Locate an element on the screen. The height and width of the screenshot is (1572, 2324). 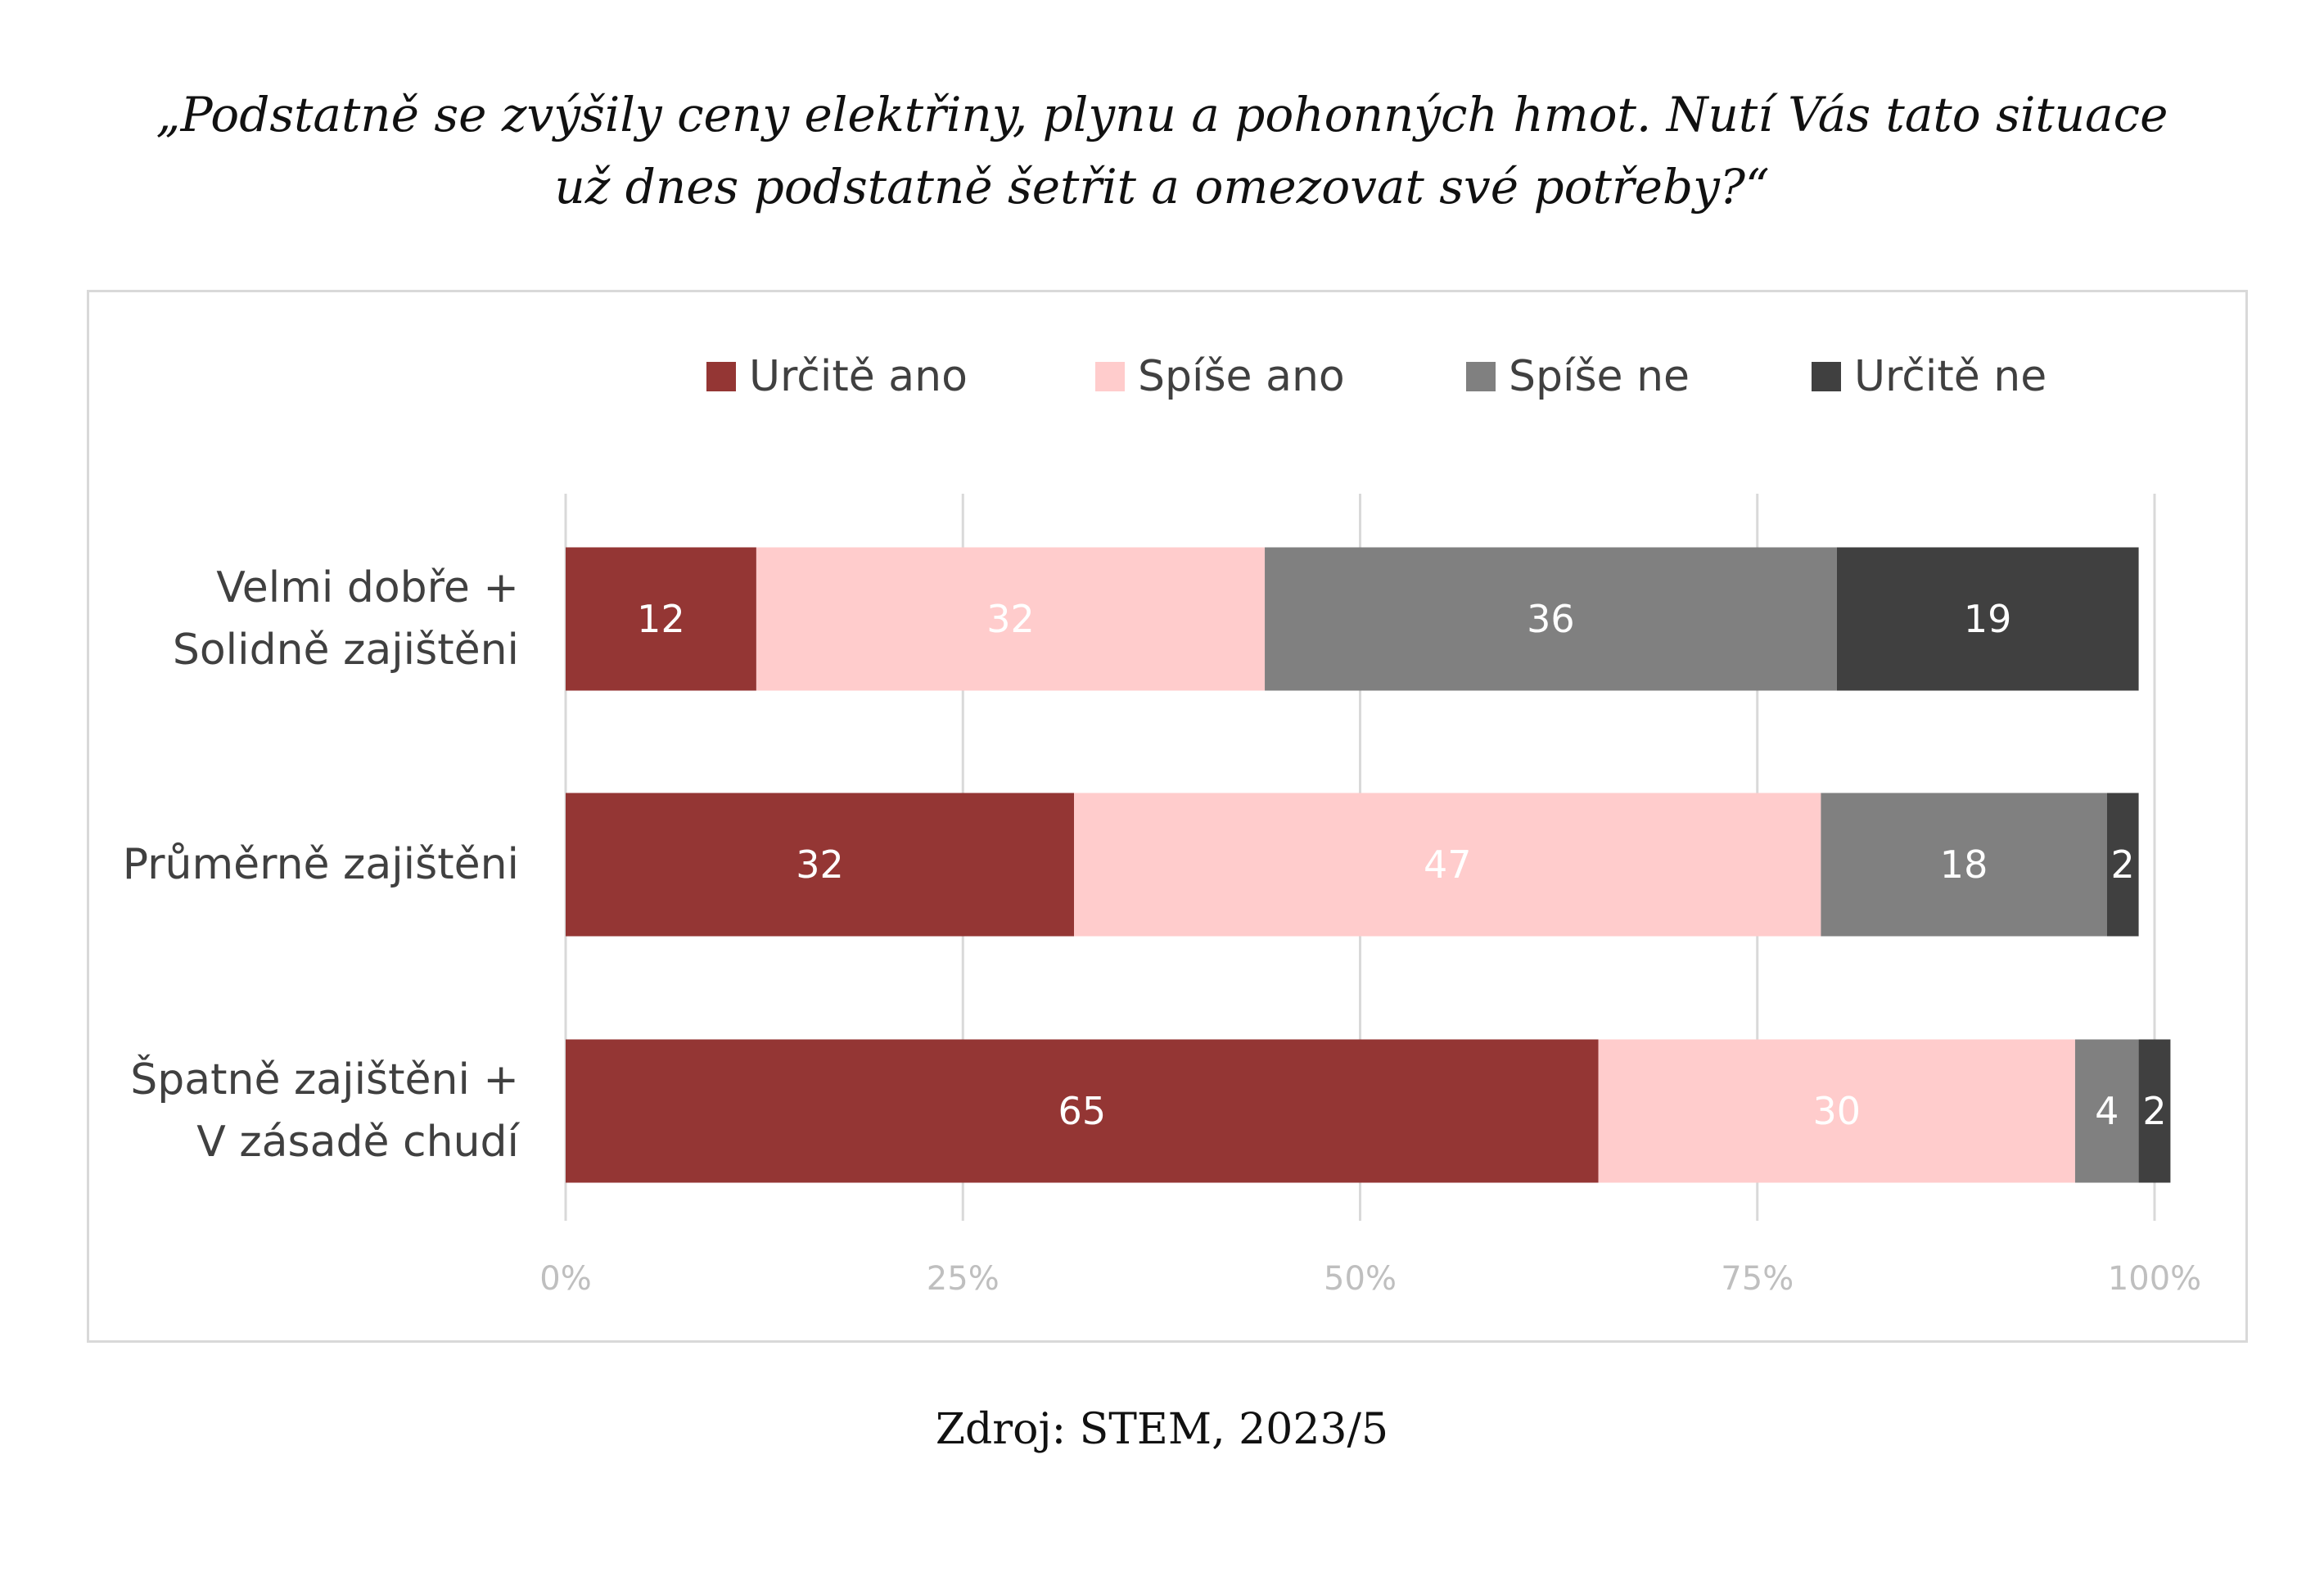
x-tick-label: 0% is located at coordinates (565, 1279).